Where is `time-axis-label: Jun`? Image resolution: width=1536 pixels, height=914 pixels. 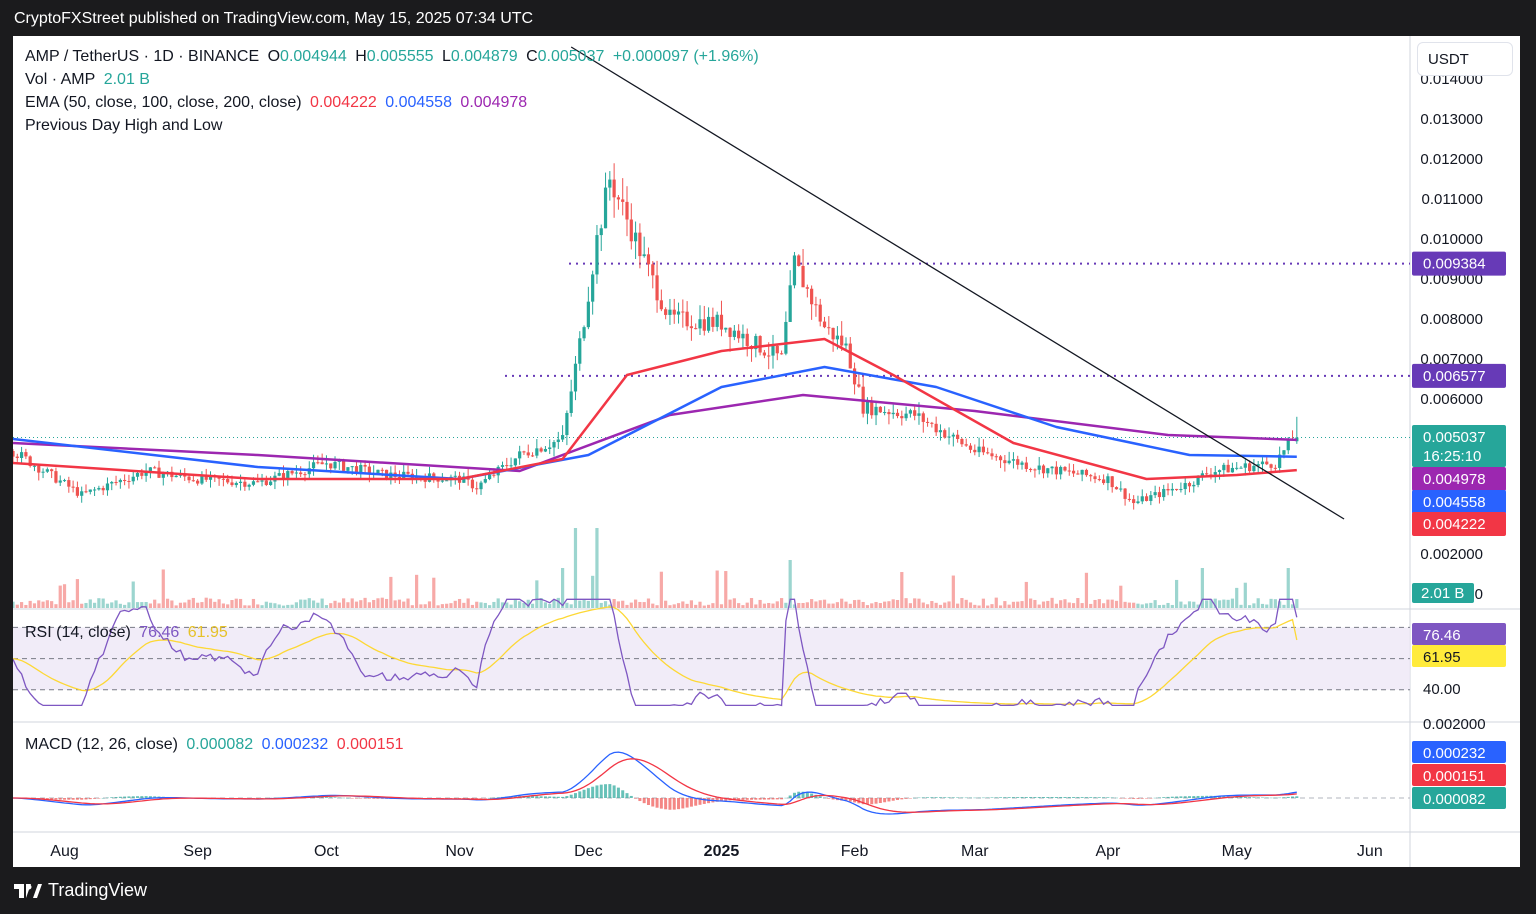
time-axis-label: Jun is located at coordinates (1370, 851).